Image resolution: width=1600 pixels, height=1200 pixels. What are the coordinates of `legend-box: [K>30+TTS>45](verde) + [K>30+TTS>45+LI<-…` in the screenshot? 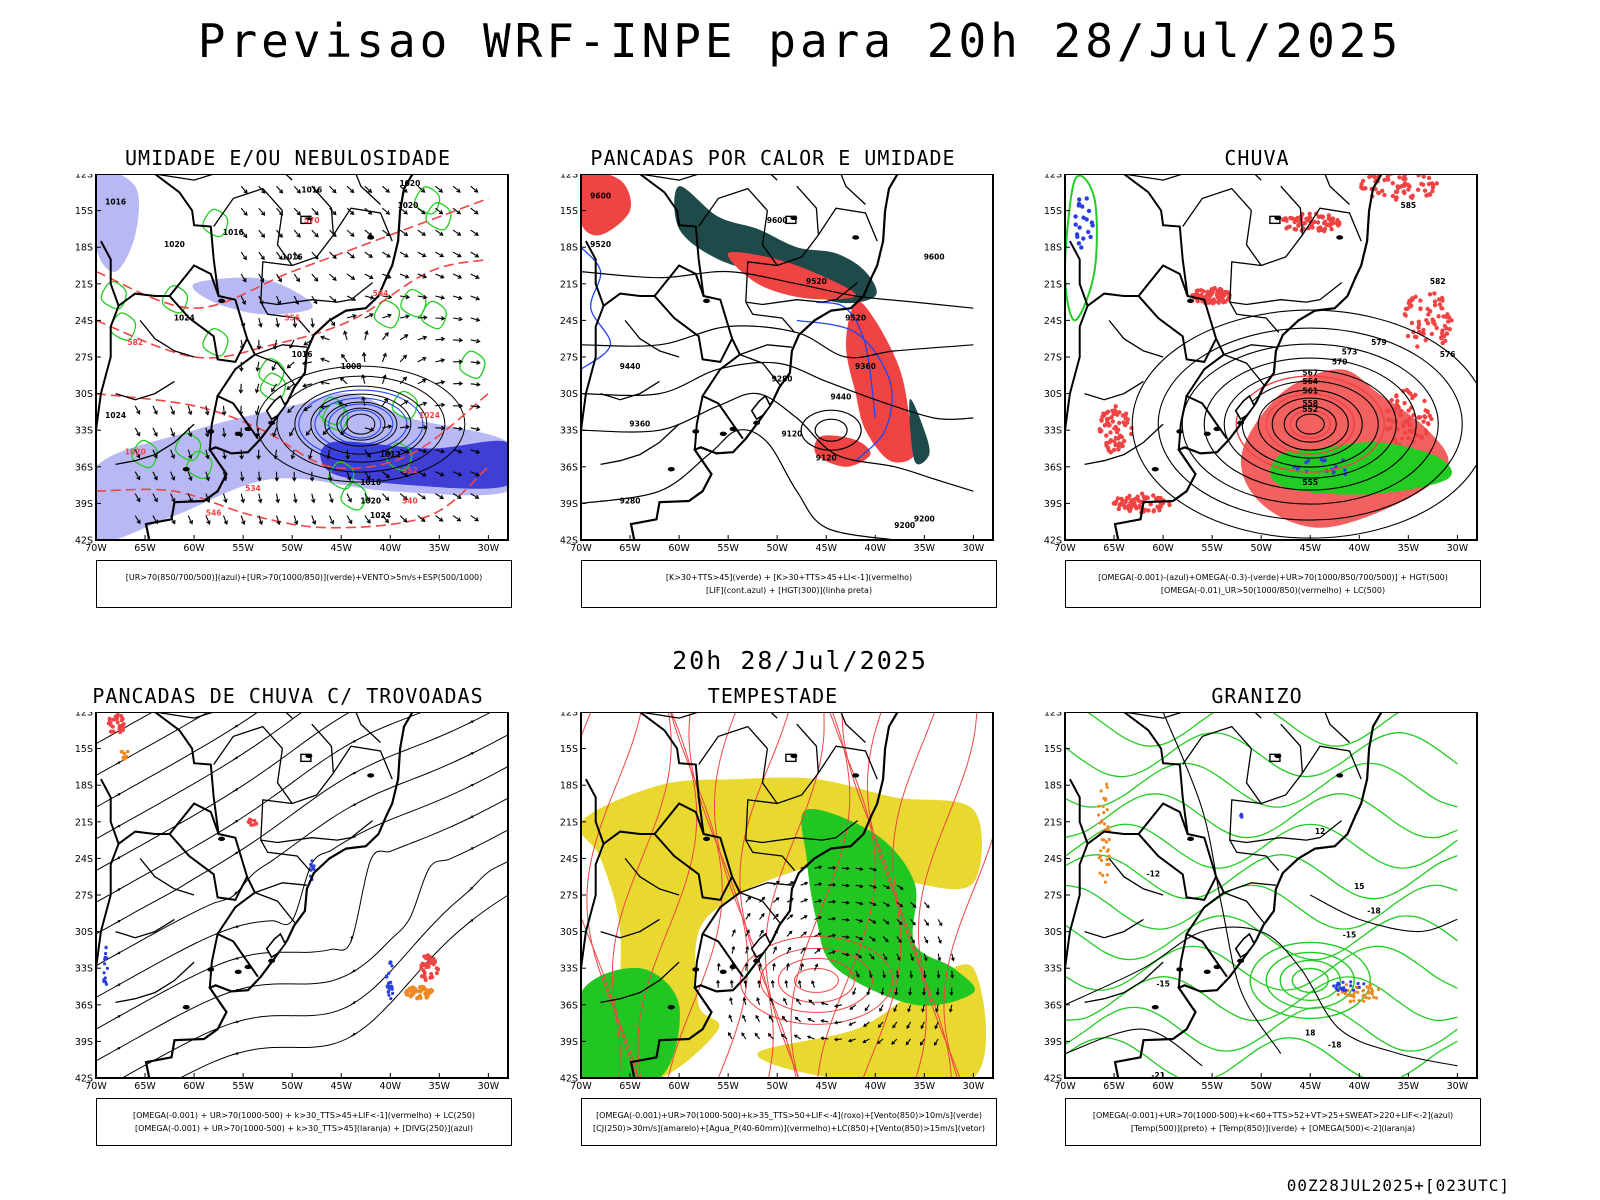 It's located at (789, 584).